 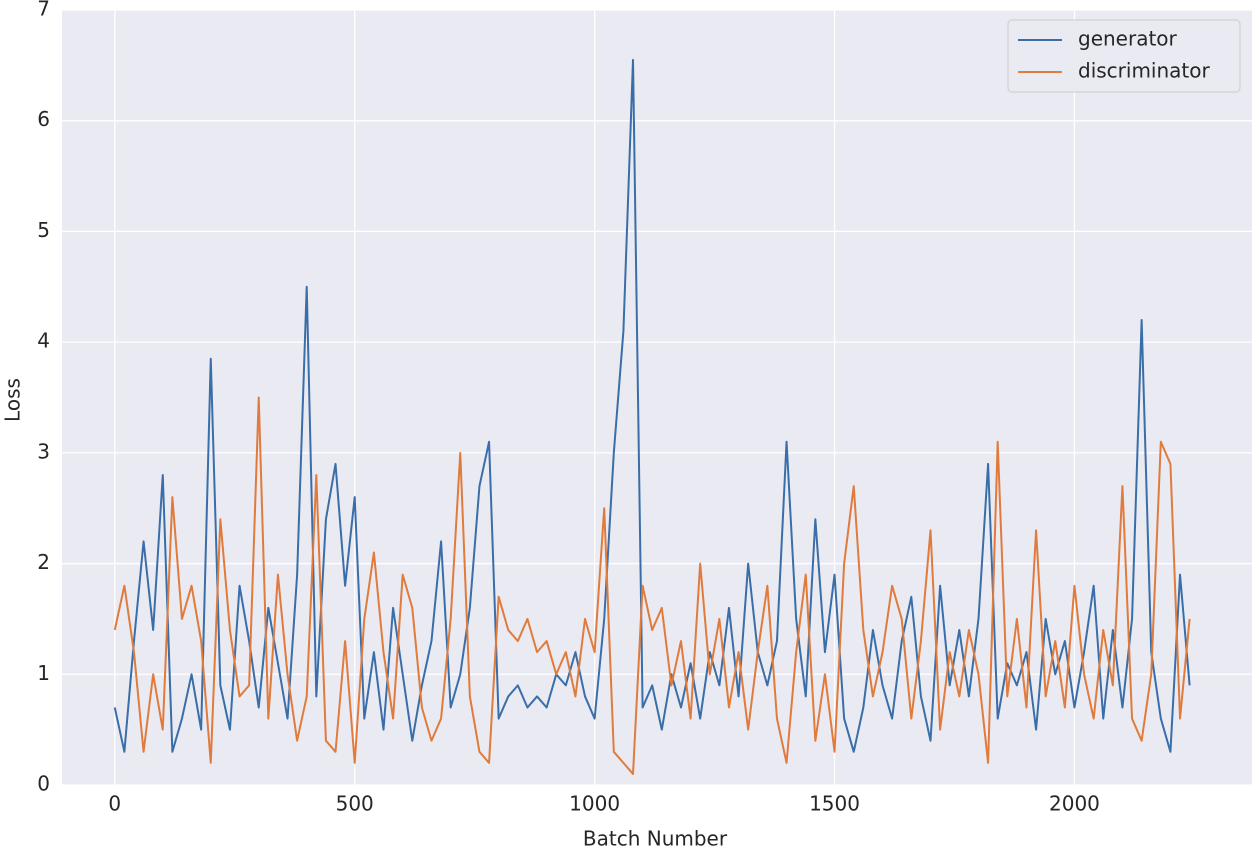 I want to click on y-tick-label: 1, so click(x=43, y=673).